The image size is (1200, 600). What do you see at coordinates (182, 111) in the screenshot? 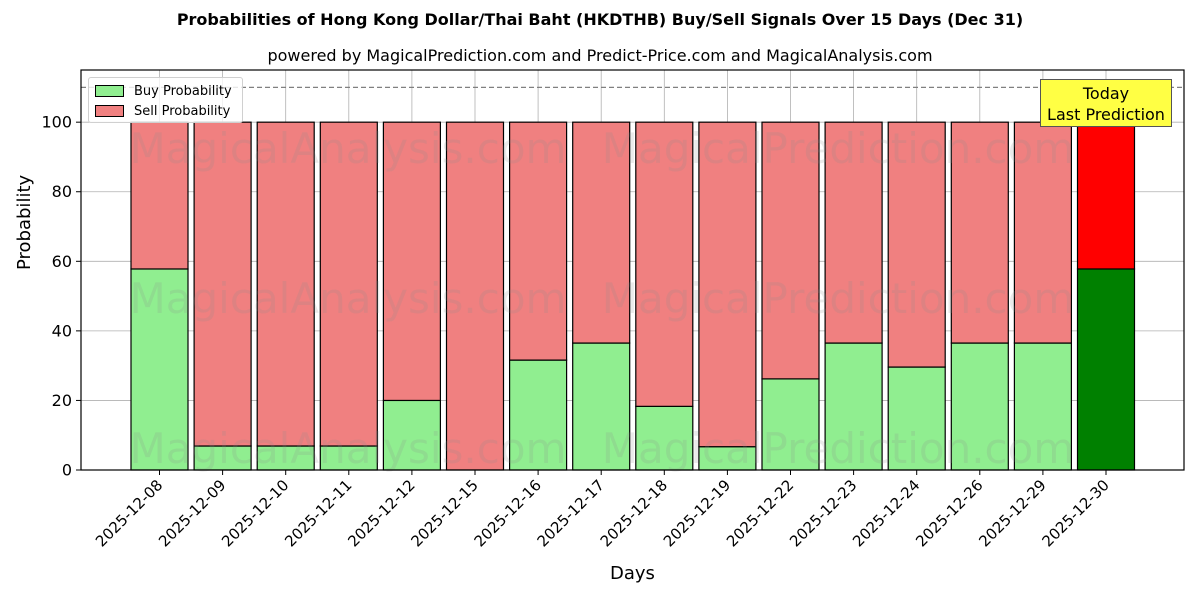
I see `legend-sell-label: Sell Probability` at bounding box center [182, 111].